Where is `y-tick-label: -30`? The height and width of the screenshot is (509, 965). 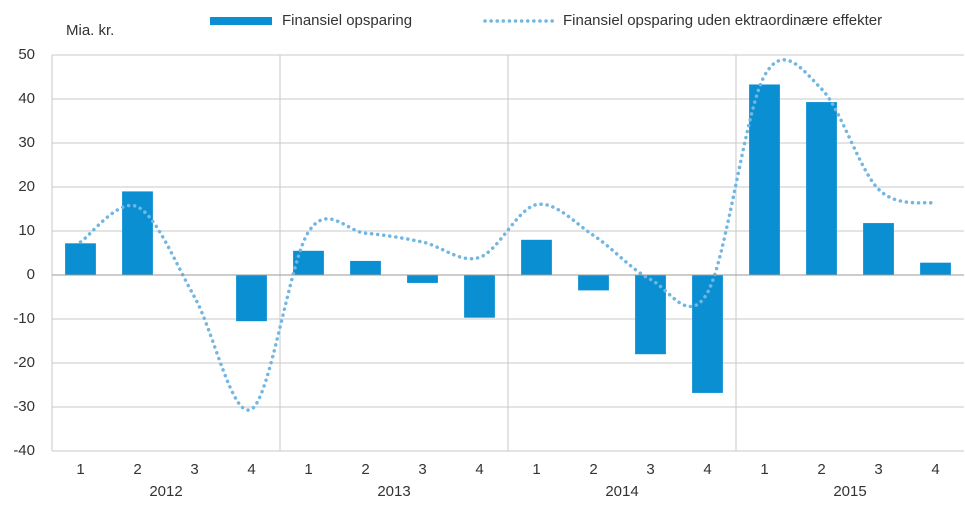
y-tick-label: -30 is located at coordinates (24, 406).